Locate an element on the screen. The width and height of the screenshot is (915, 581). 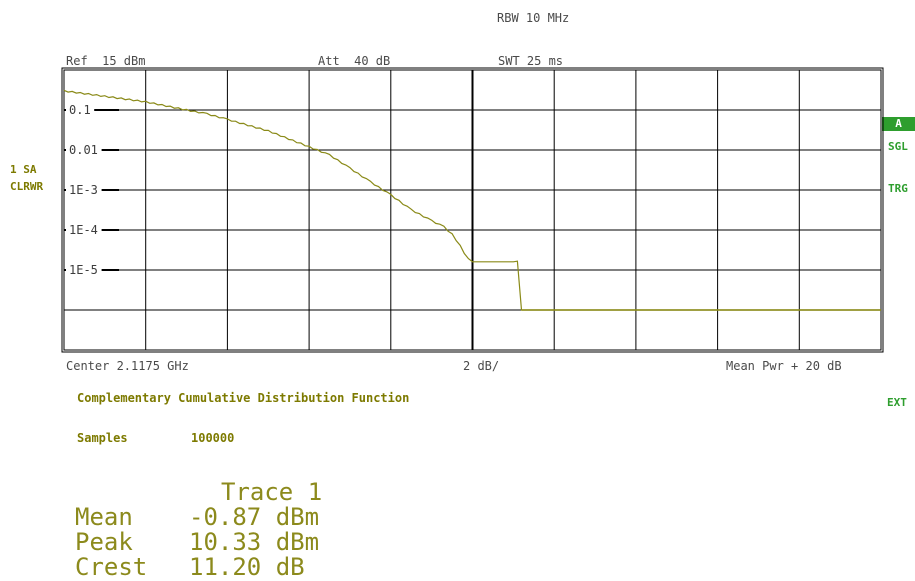
y-tick-label: 1E-5 is located at coordinates (83, 270).